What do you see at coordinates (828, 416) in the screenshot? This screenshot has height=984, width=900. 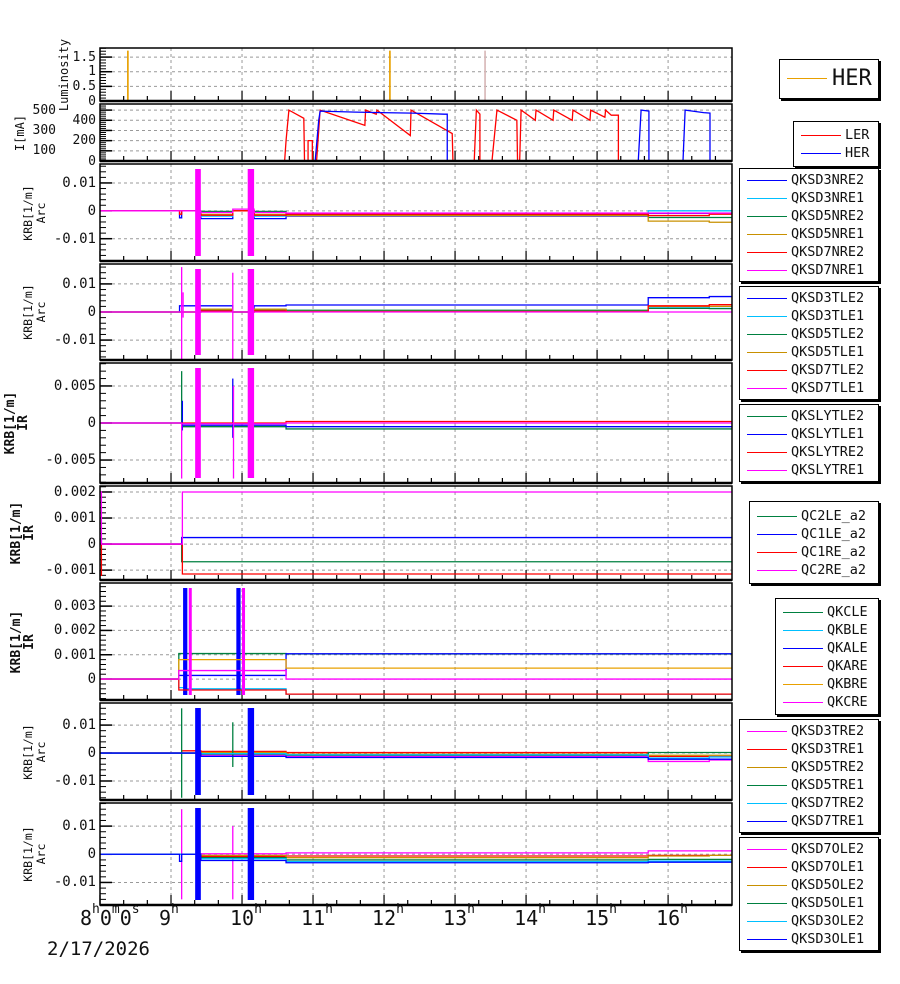 I see `legend-label: QKSLYTLE2` at bounding box center [828, 416].